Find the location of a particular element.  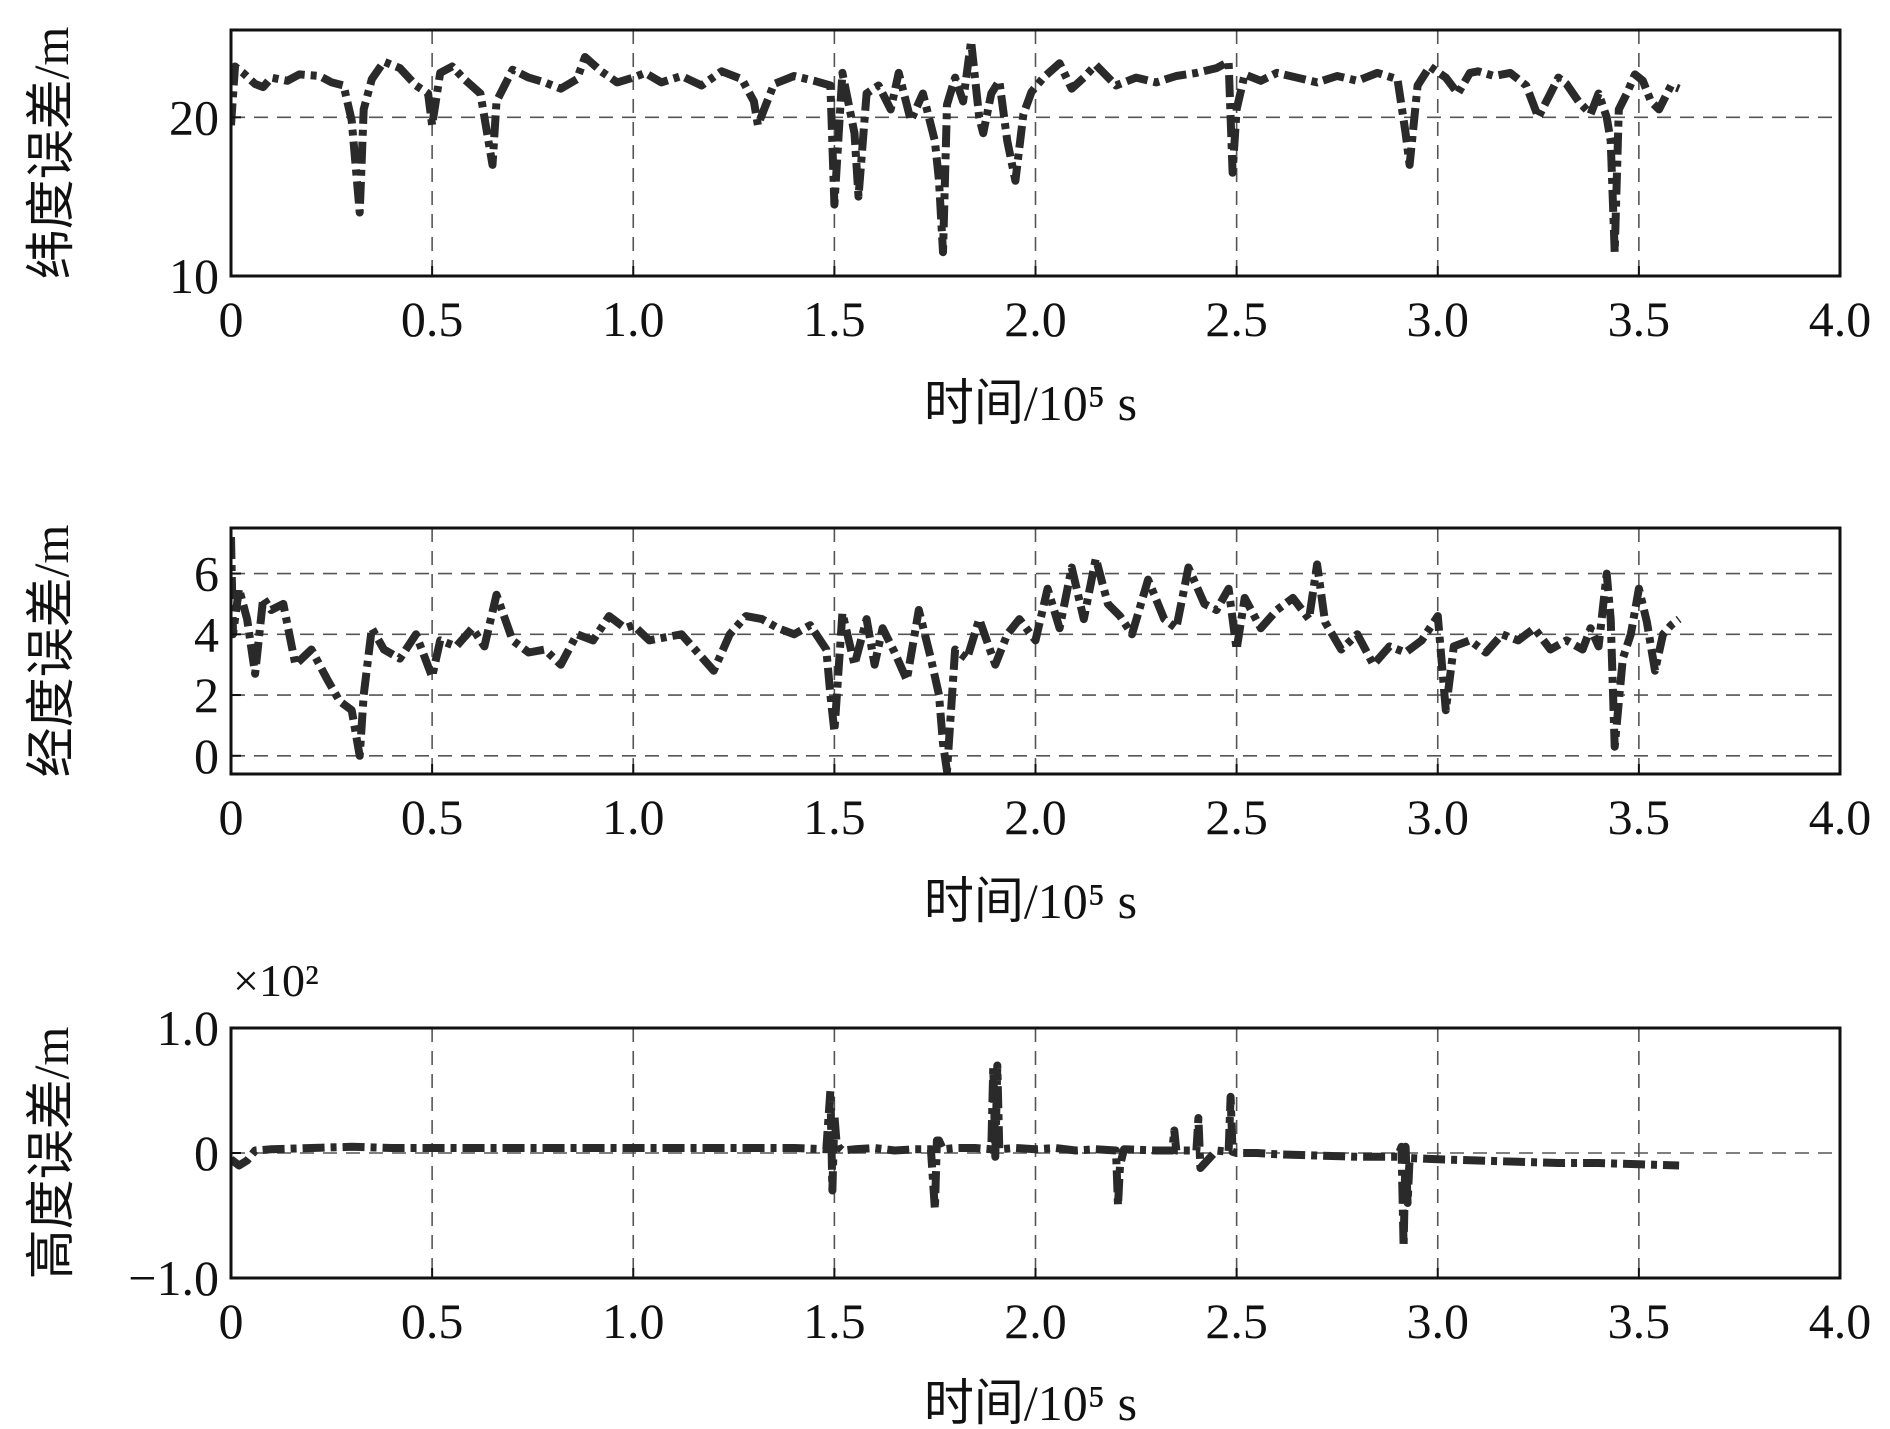

y-axis-label: 纬度误差/m is located at coordinates (51, 153).